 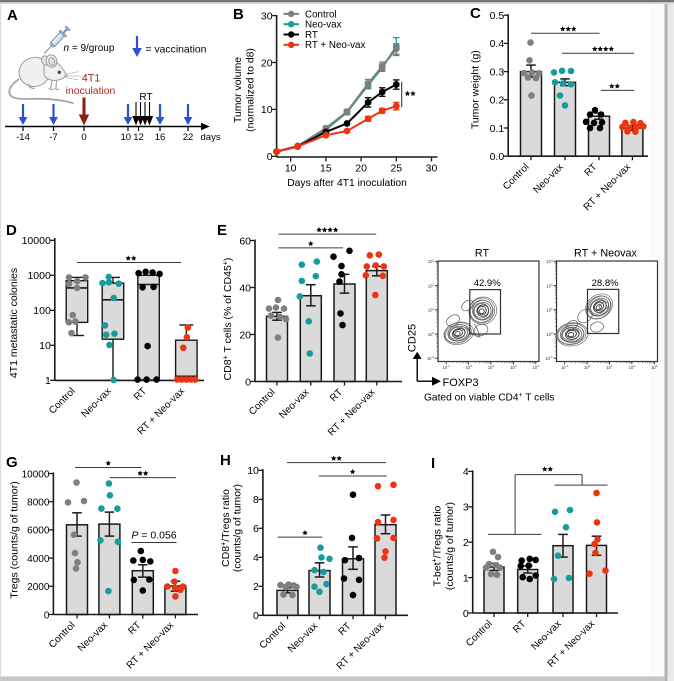 I want to click on svg-text: H, so click(x=225, y=460).